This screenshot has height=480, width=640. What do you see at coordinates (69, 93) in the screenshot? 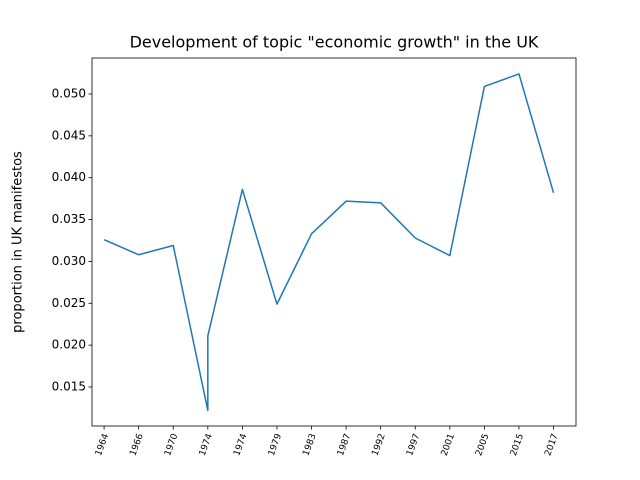
I see `y-tick-label: 0.050` at bounding box center [69, 93].